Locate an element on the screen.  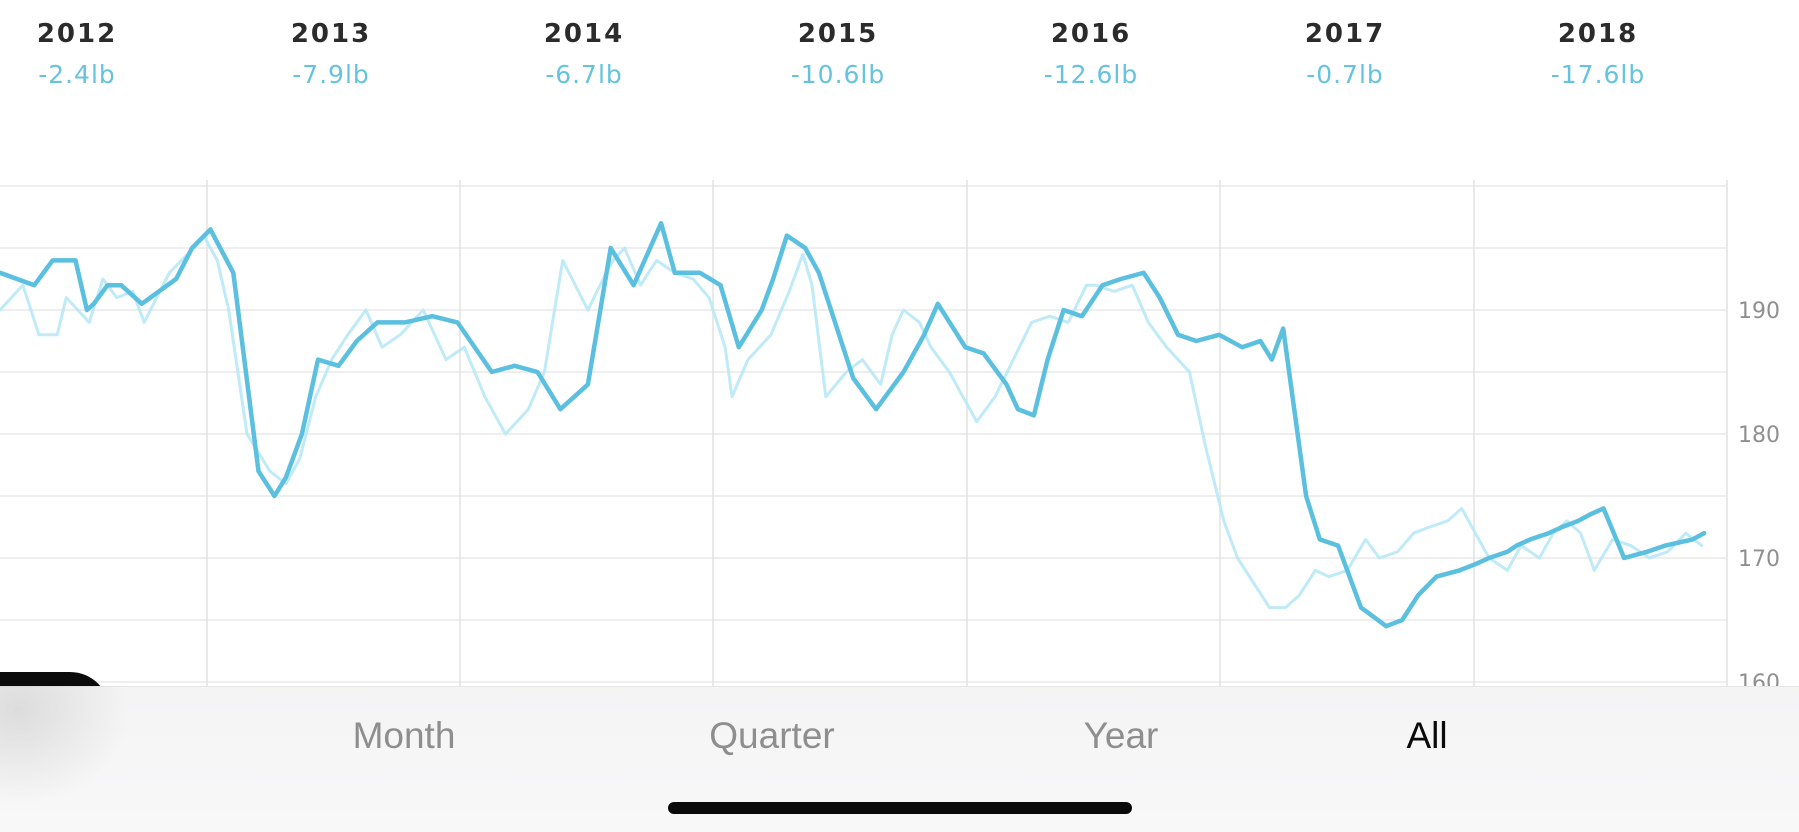
year-label: 2017 is located at coordinates (1345, 34).